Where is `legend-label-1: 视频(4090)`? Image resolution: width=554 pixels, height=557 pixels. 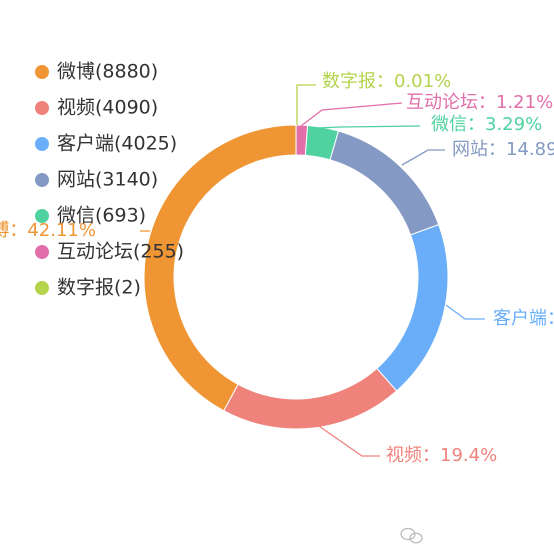 legend-label-1: 视频(4090) is located at coordinates (107, 108).